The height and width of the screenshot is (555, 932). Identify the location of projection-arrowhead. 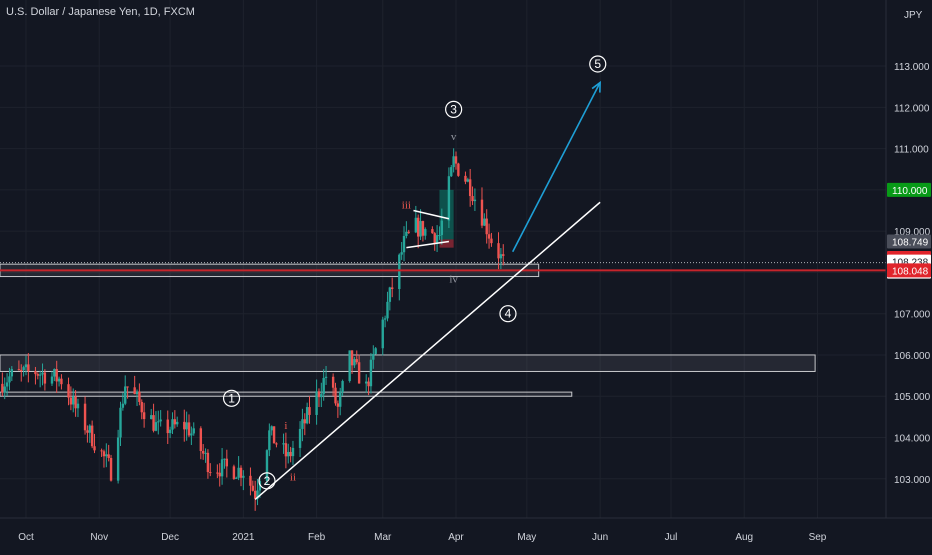
(596, 86).